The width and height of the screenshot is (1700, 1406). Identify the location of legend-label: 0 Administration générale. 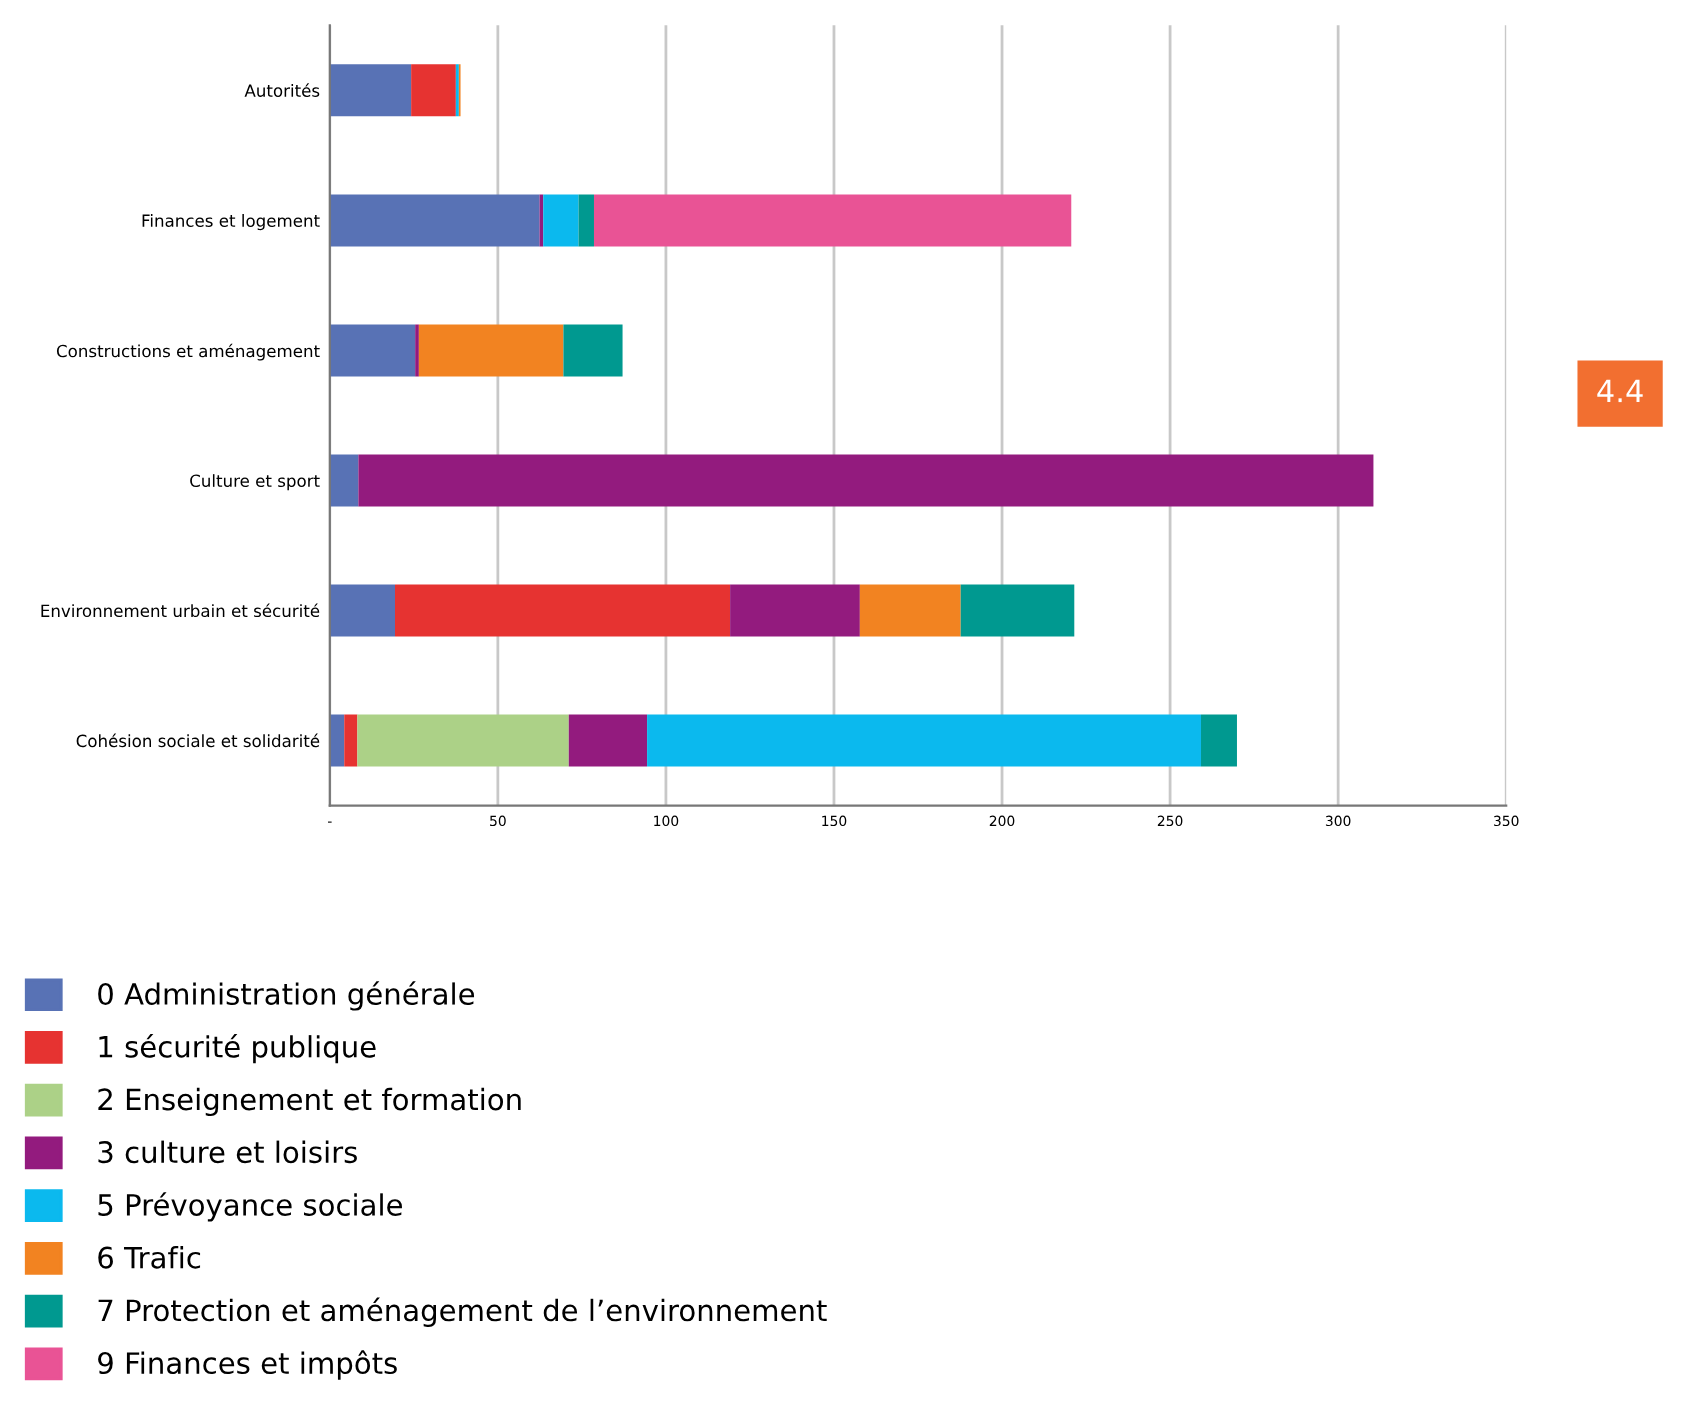
(286, 996).